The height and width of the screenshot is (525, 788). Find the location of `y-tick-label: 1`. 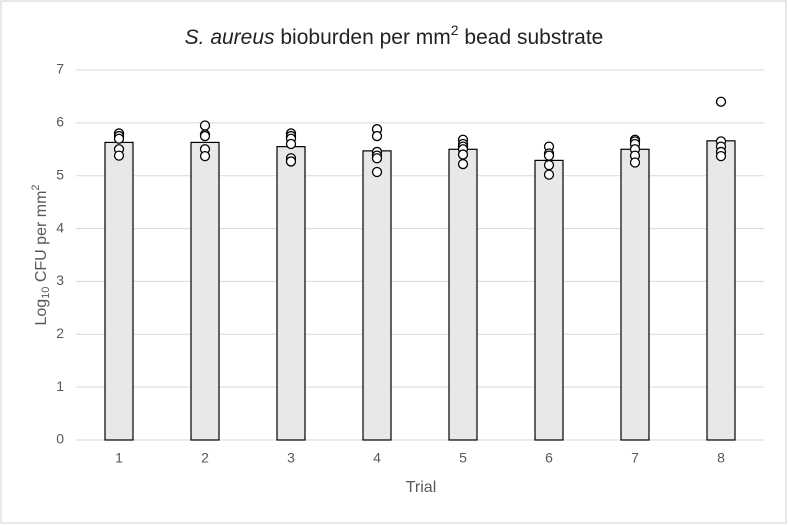

y-tick-label: 1 is located at coordinates (60, 386).